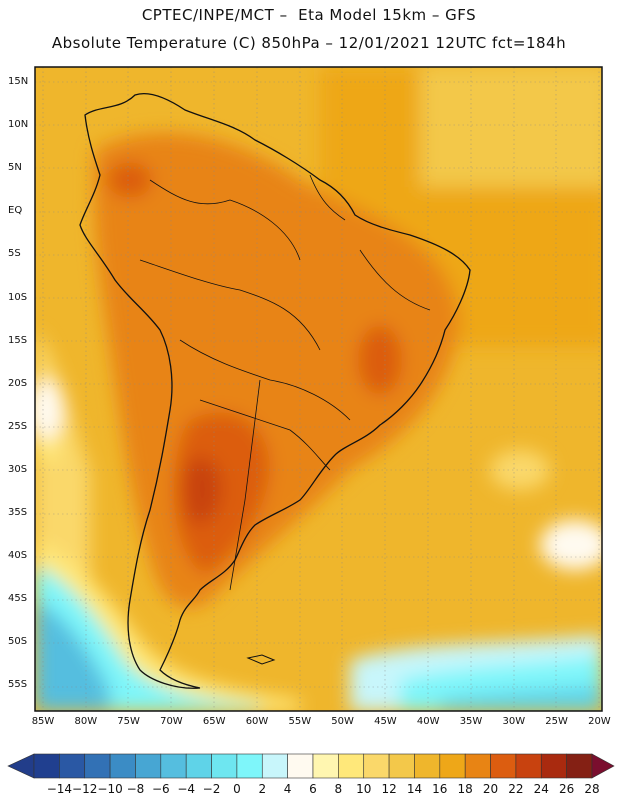  Describe the element at coordinates (313, 789) in the screenshot. I see `colorbar-label: 6` at that location.